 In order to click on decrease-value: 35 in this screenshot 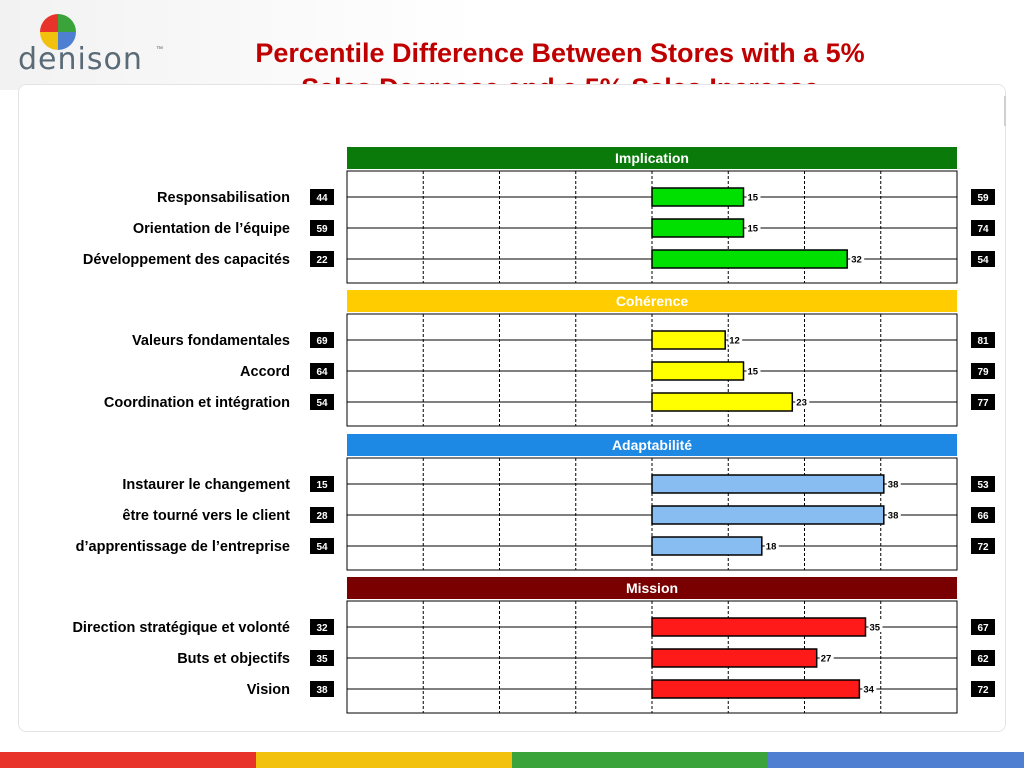, I will do `click(322, 659)`.